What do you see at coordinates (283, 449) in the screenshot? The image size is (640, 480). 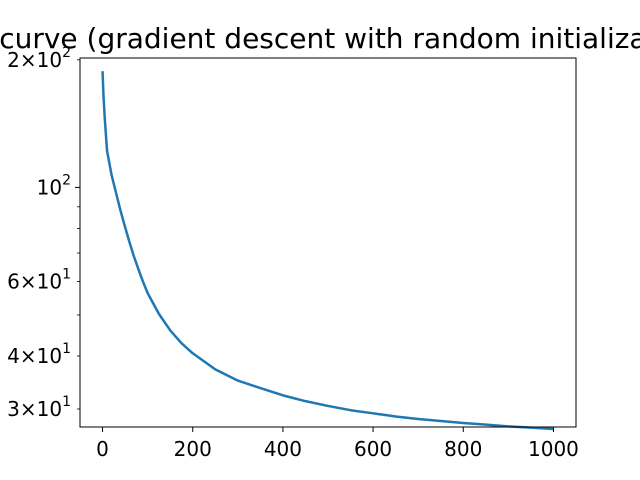 I see `x-tick-label: 400` at bounding box center [283, 449].